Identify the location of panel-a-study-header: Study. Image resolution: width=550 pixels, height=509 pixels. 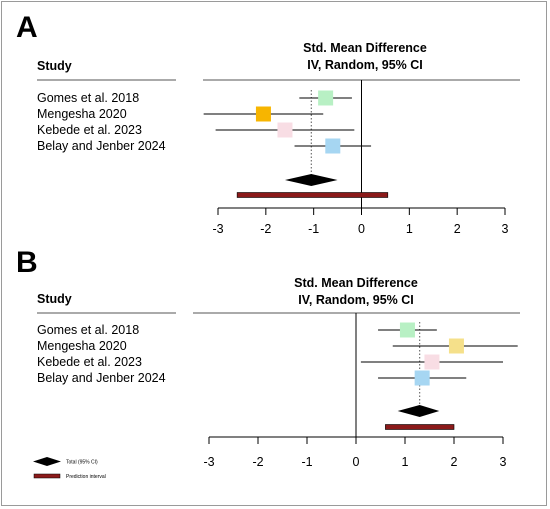
(54, 66).